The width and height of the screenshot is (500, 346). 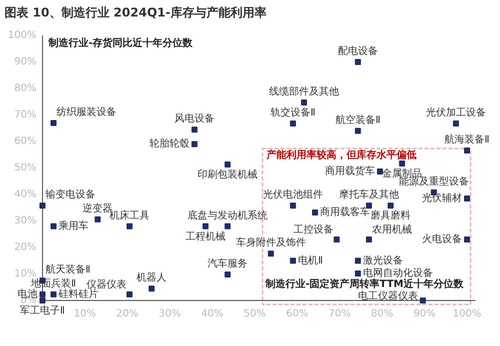 What do you see at coordinates (456, 112) in the screenshot?
I see `annotation: 光伏加工设备` at bounding box center [456, 112].